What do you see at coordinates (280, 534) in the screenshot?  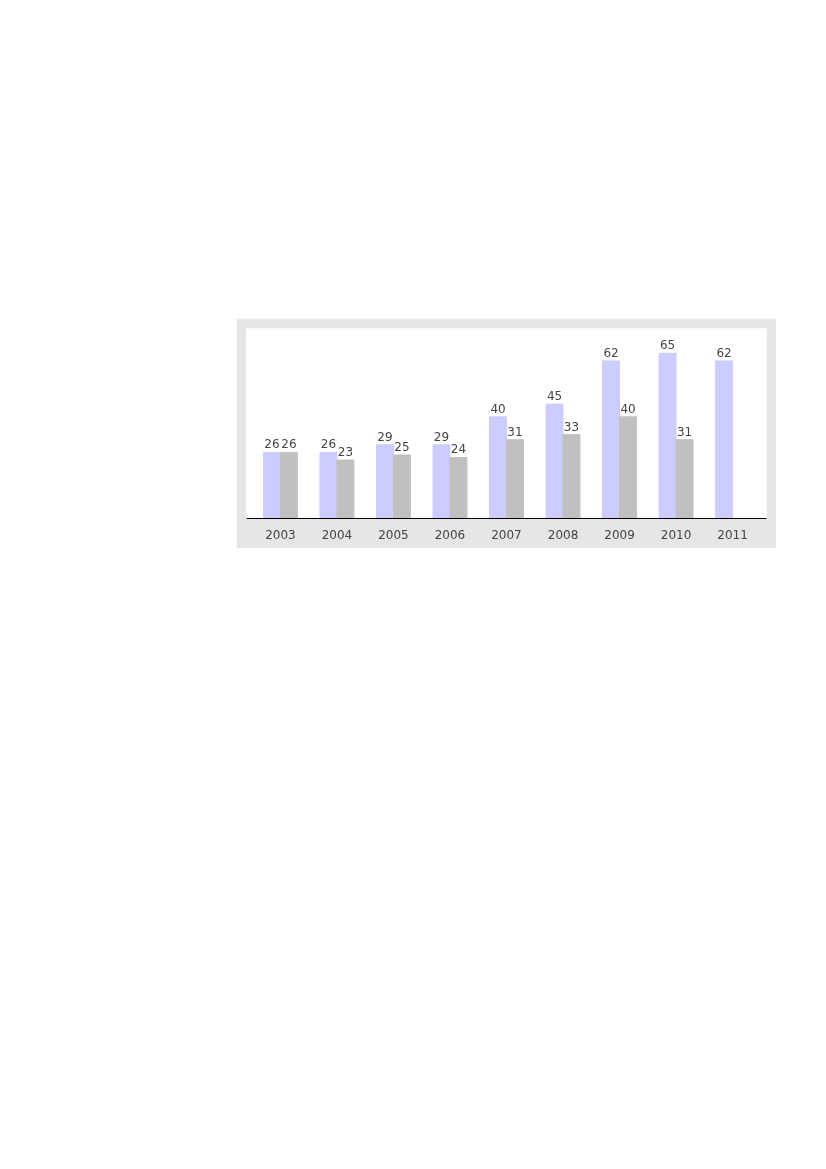 I see `x-tick-label: 2003` at bounding box center [280, 534].